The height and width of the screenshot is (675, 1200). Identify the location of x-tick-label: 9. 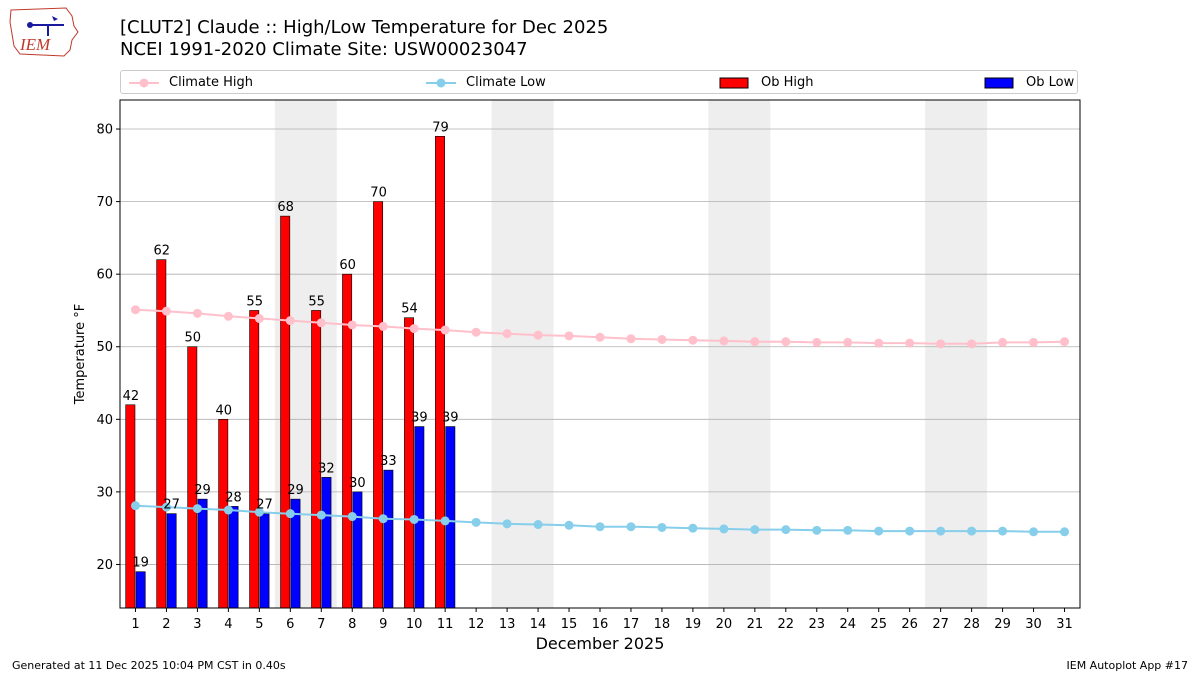
(383, 624).